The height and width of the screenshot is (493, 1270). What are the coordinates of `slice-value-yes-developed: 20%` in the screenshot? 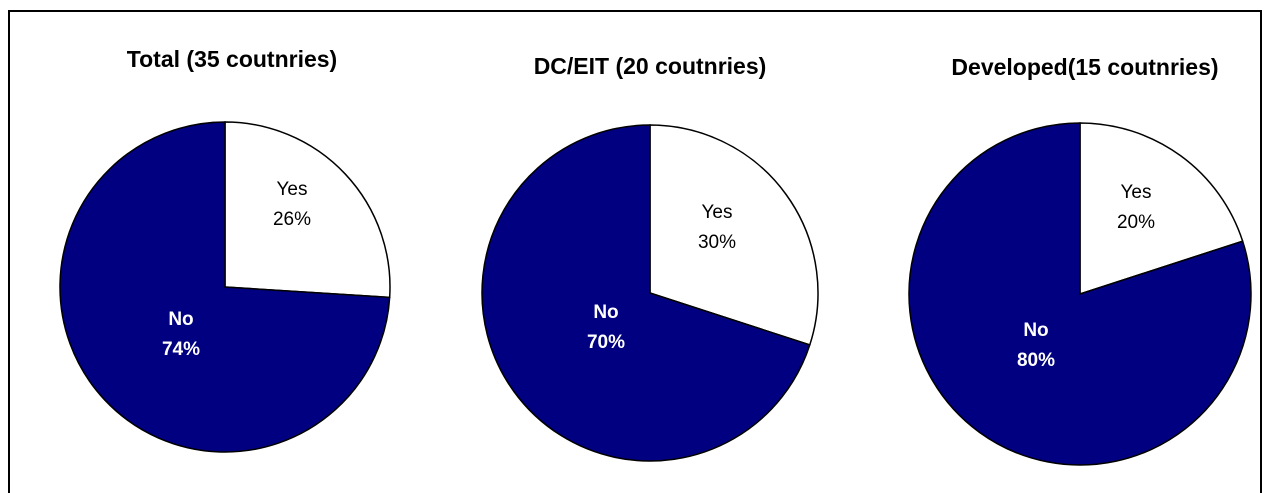 It's located at (1136, 222).